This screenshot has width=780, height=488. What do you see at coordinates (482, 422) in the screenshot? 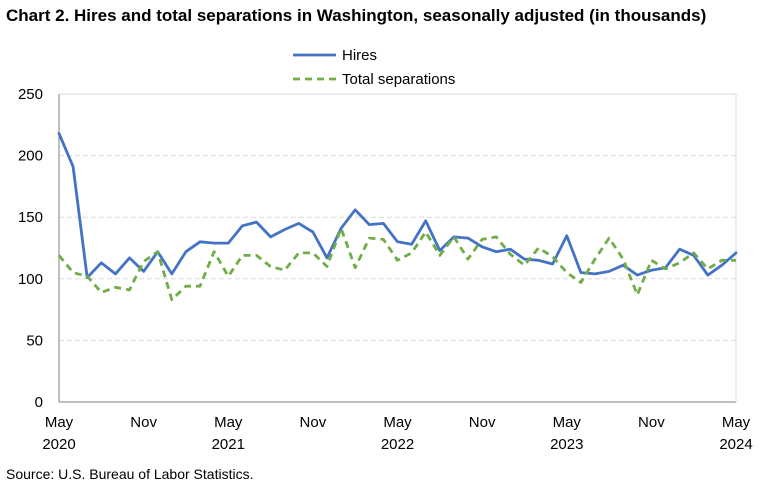
I see `x-tick-label-month-5: Nov` at bounding box center [482, 422].